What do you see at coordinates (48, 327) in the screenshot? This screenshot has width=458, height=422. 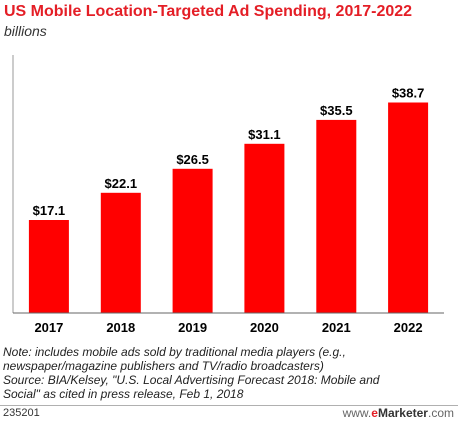 I see `x-tick-2017: 2017` at bounding box center [48, 327].